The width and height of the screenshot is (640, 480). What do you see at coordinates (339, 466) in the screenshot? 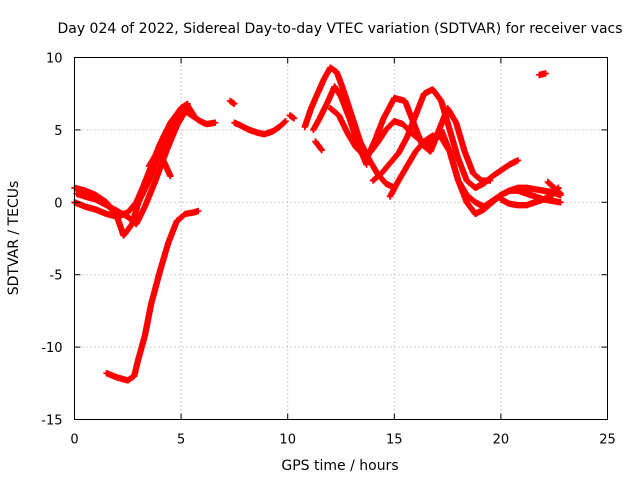
I see `x-axis-label: GPS time / hours` at bounding box center [339, 466].